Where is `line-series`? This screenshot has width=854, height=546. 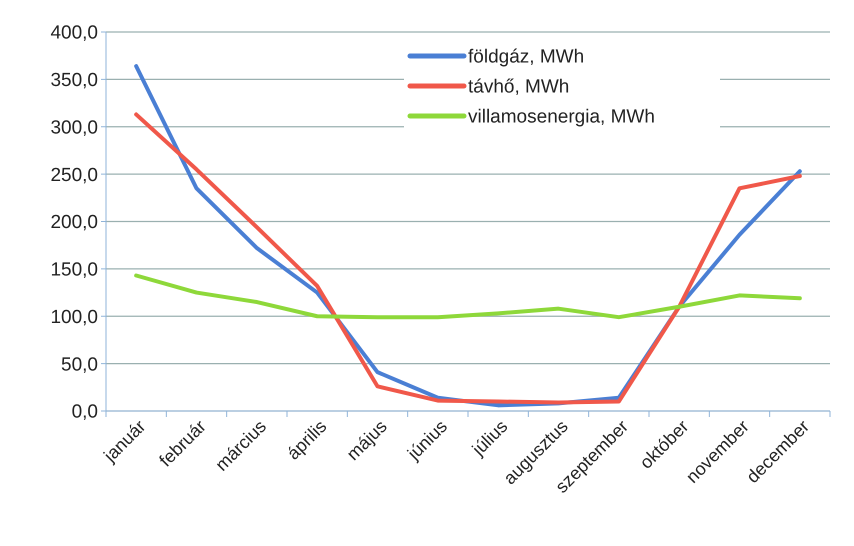
line-series is located at coordinates (468, 297).